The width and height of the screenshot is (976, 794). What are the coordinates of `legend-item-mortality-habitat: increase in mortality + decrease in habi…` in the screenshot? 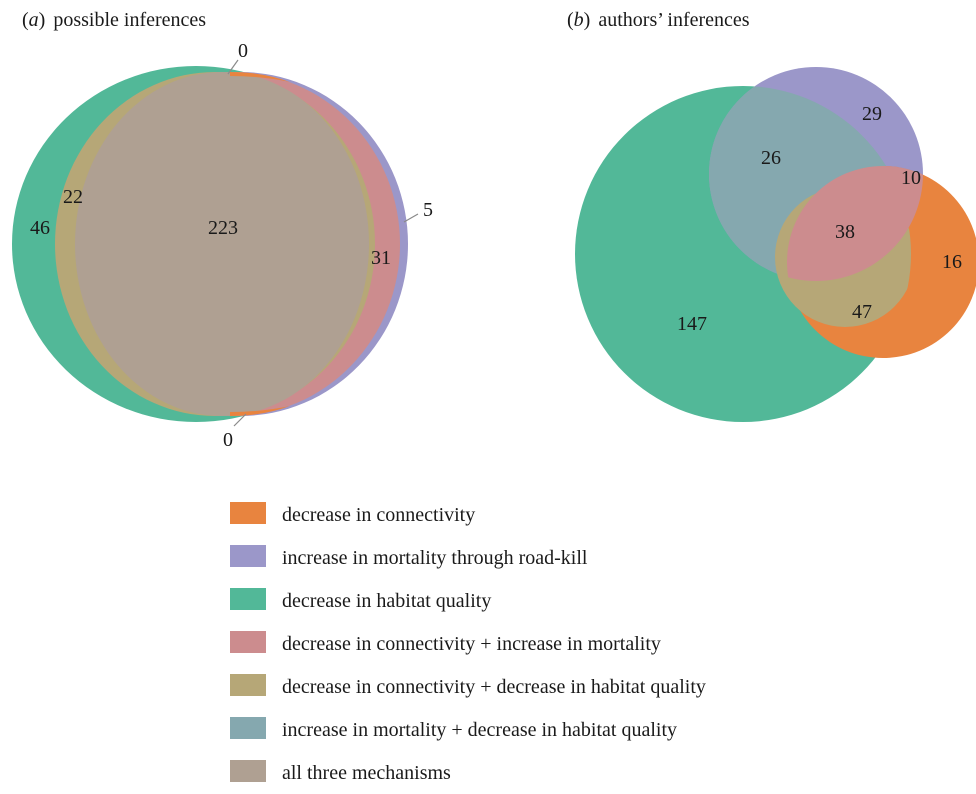 It's located at (453, 729).